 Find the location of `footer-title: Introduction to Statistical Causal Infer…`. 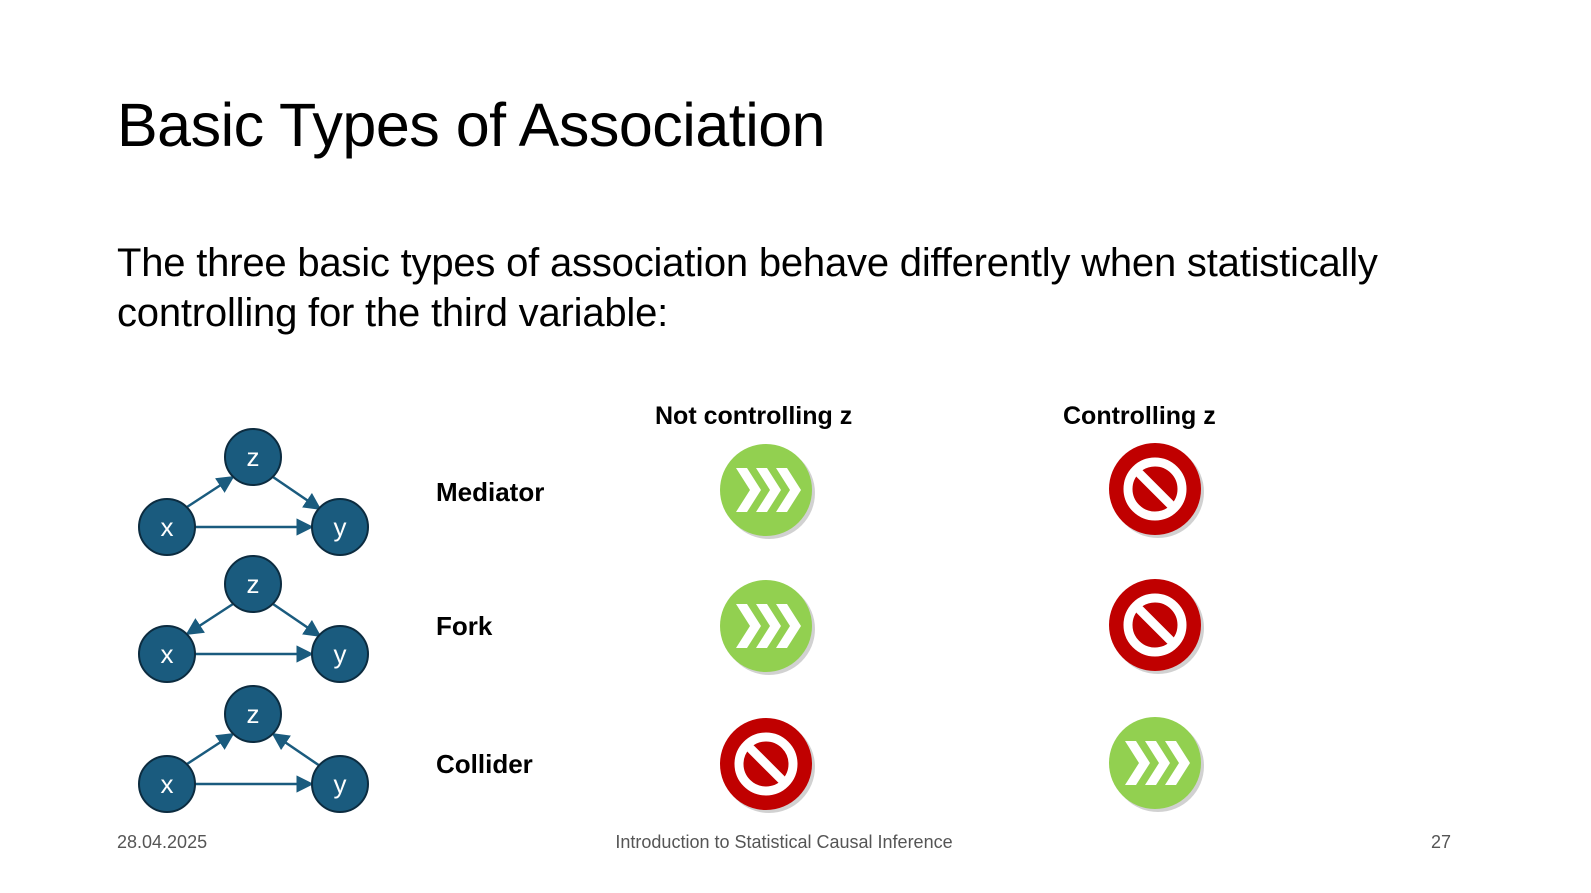

footer-title: Introduction to Statistical Causal Infer… is located at coordinates (784, 842).